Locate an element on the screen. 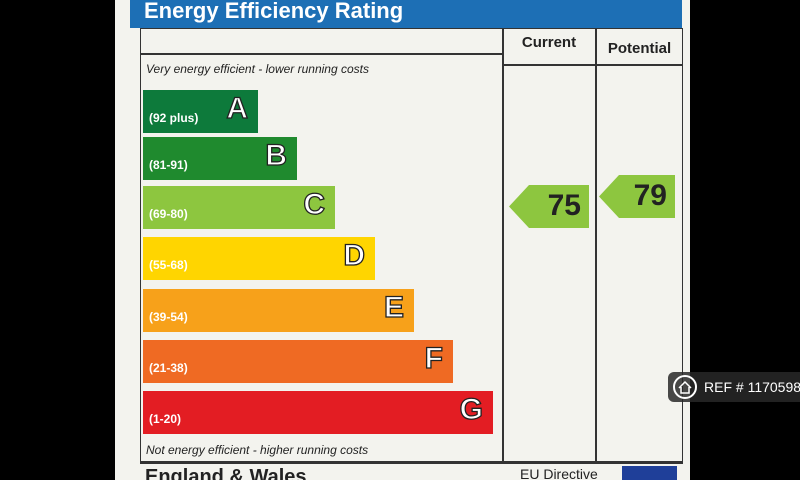 This screenshot has height=480, width=800. band-range: (55-68) is located at coordinates (168, 265).